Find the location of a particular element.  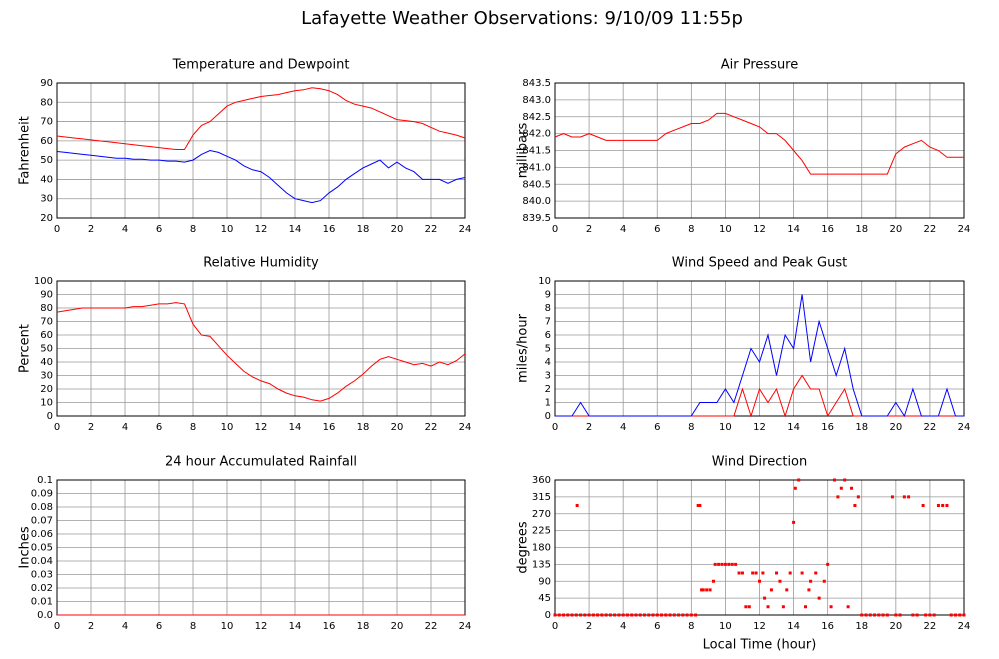

y-tick-label: 0.02 is located at coordinates (42, 588).